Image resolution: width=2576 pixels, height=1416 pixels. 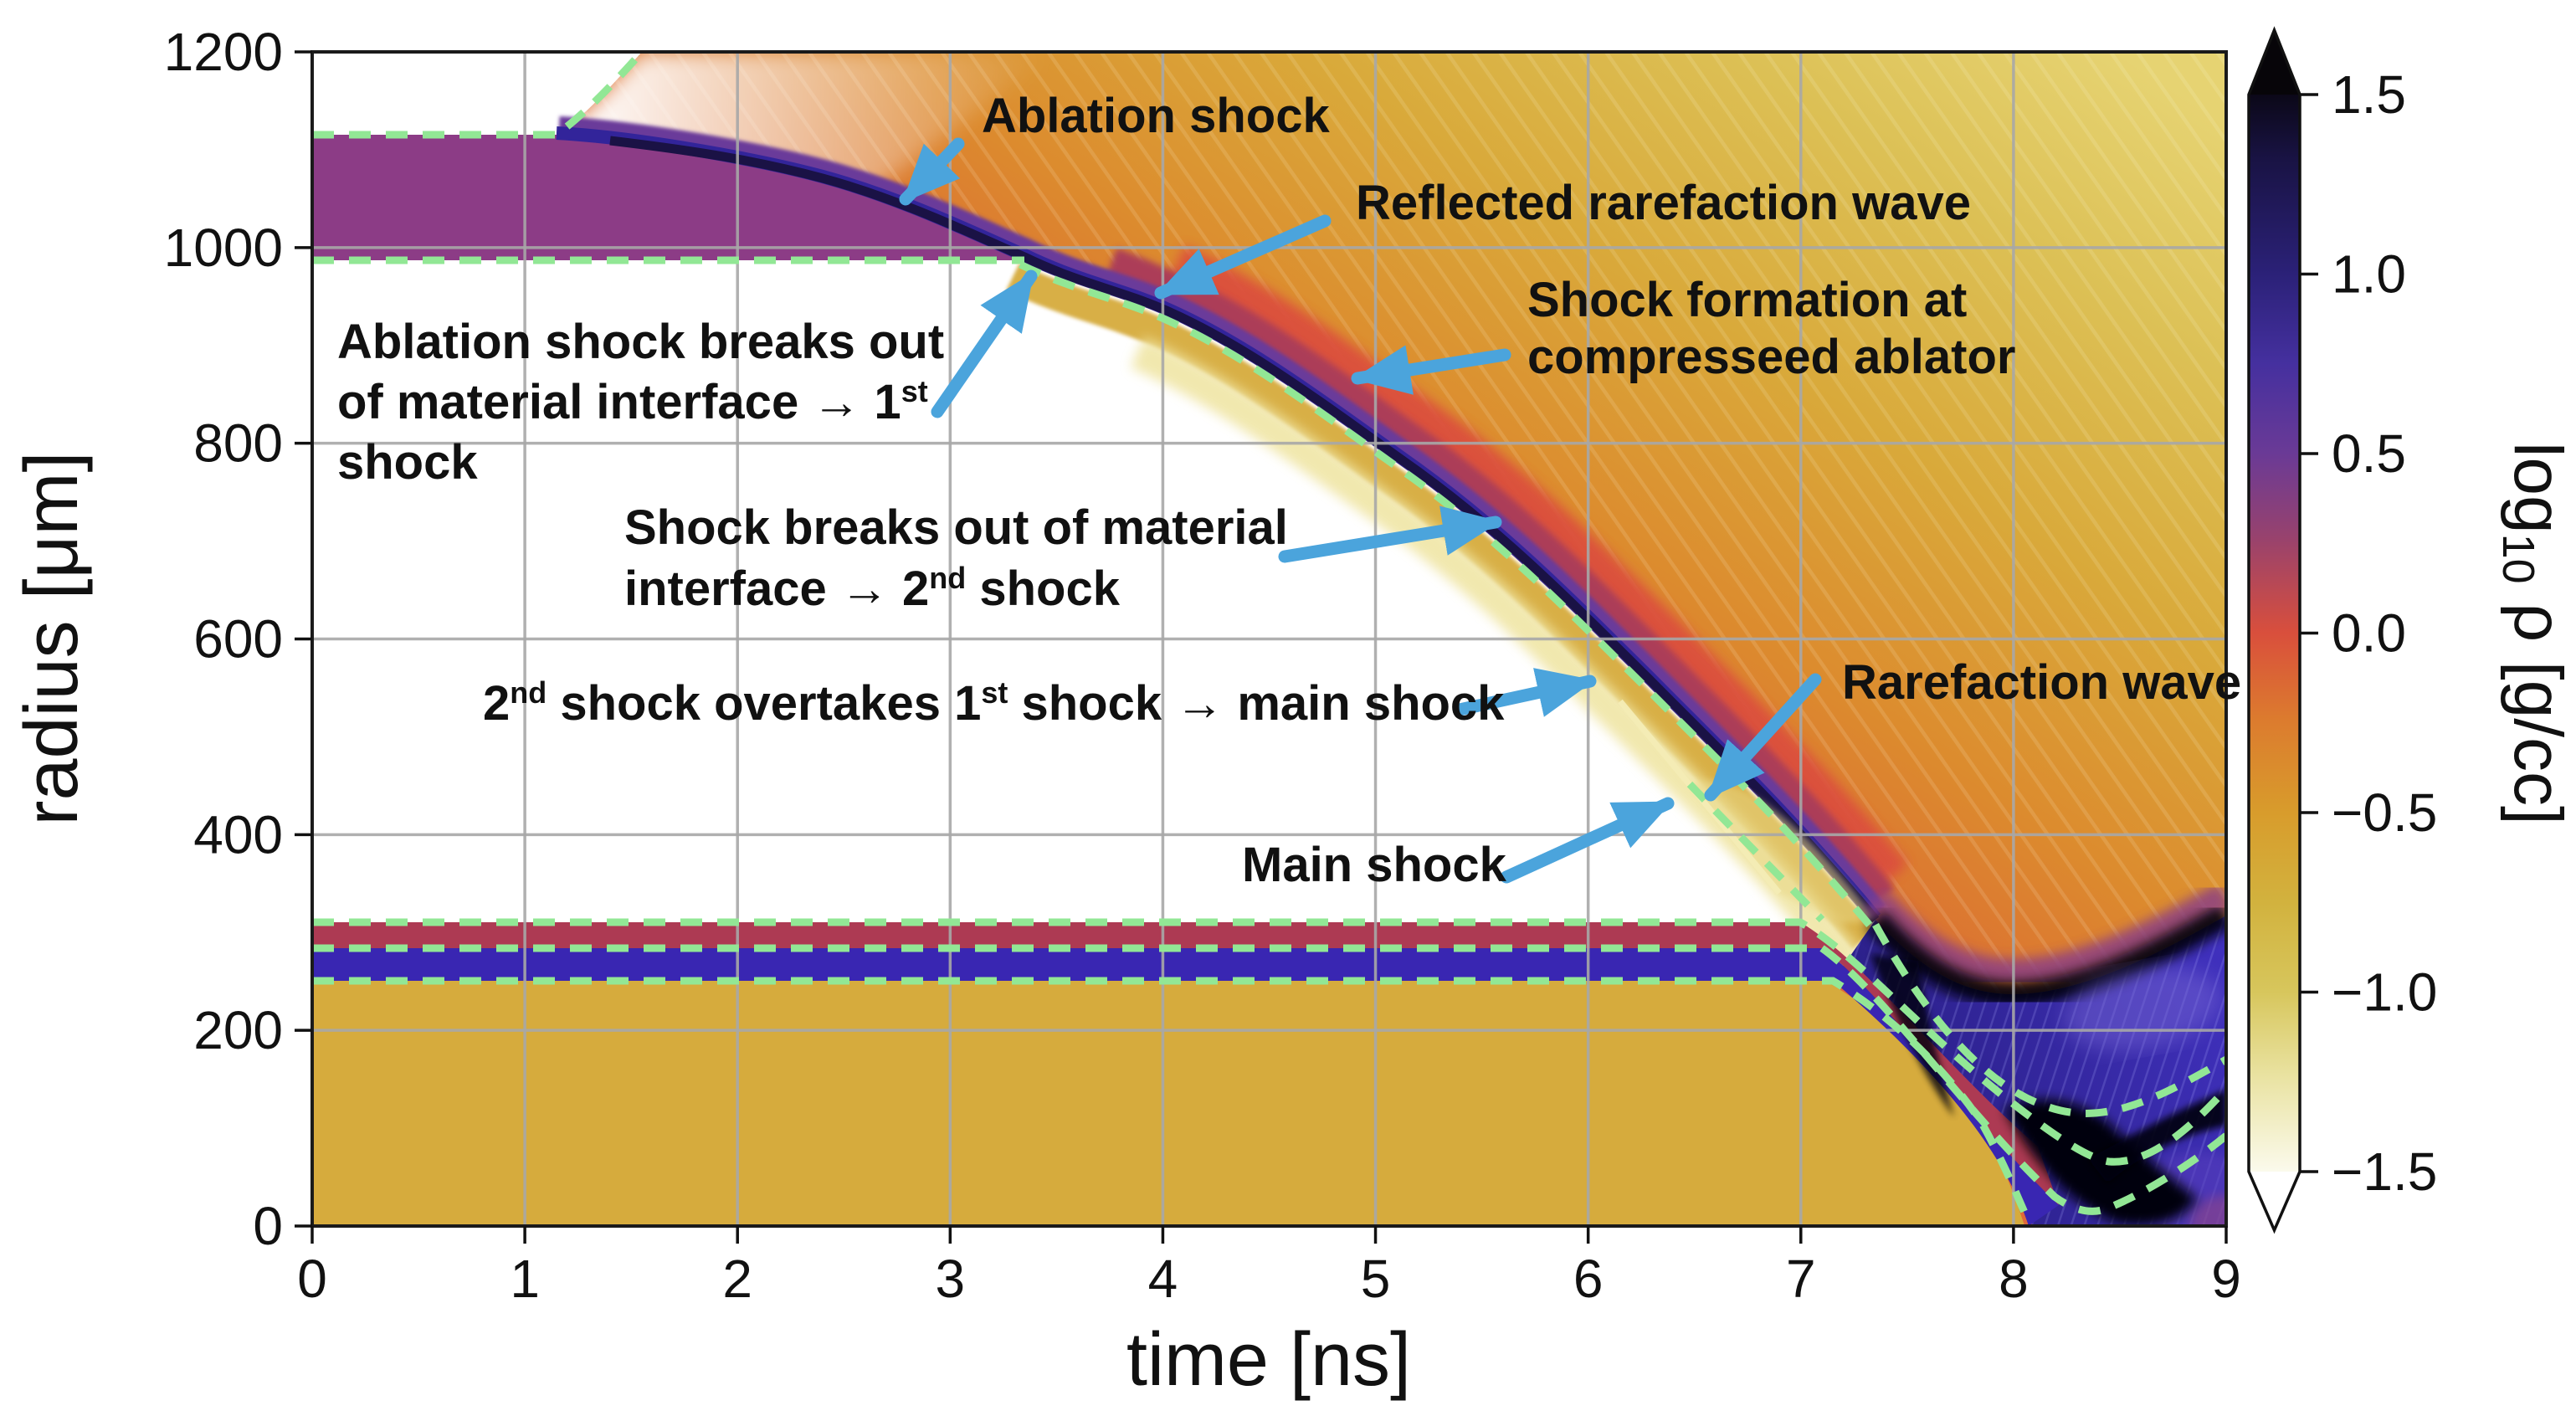 I want to click on layer-blue-region, so click(x=1185, y=1087).